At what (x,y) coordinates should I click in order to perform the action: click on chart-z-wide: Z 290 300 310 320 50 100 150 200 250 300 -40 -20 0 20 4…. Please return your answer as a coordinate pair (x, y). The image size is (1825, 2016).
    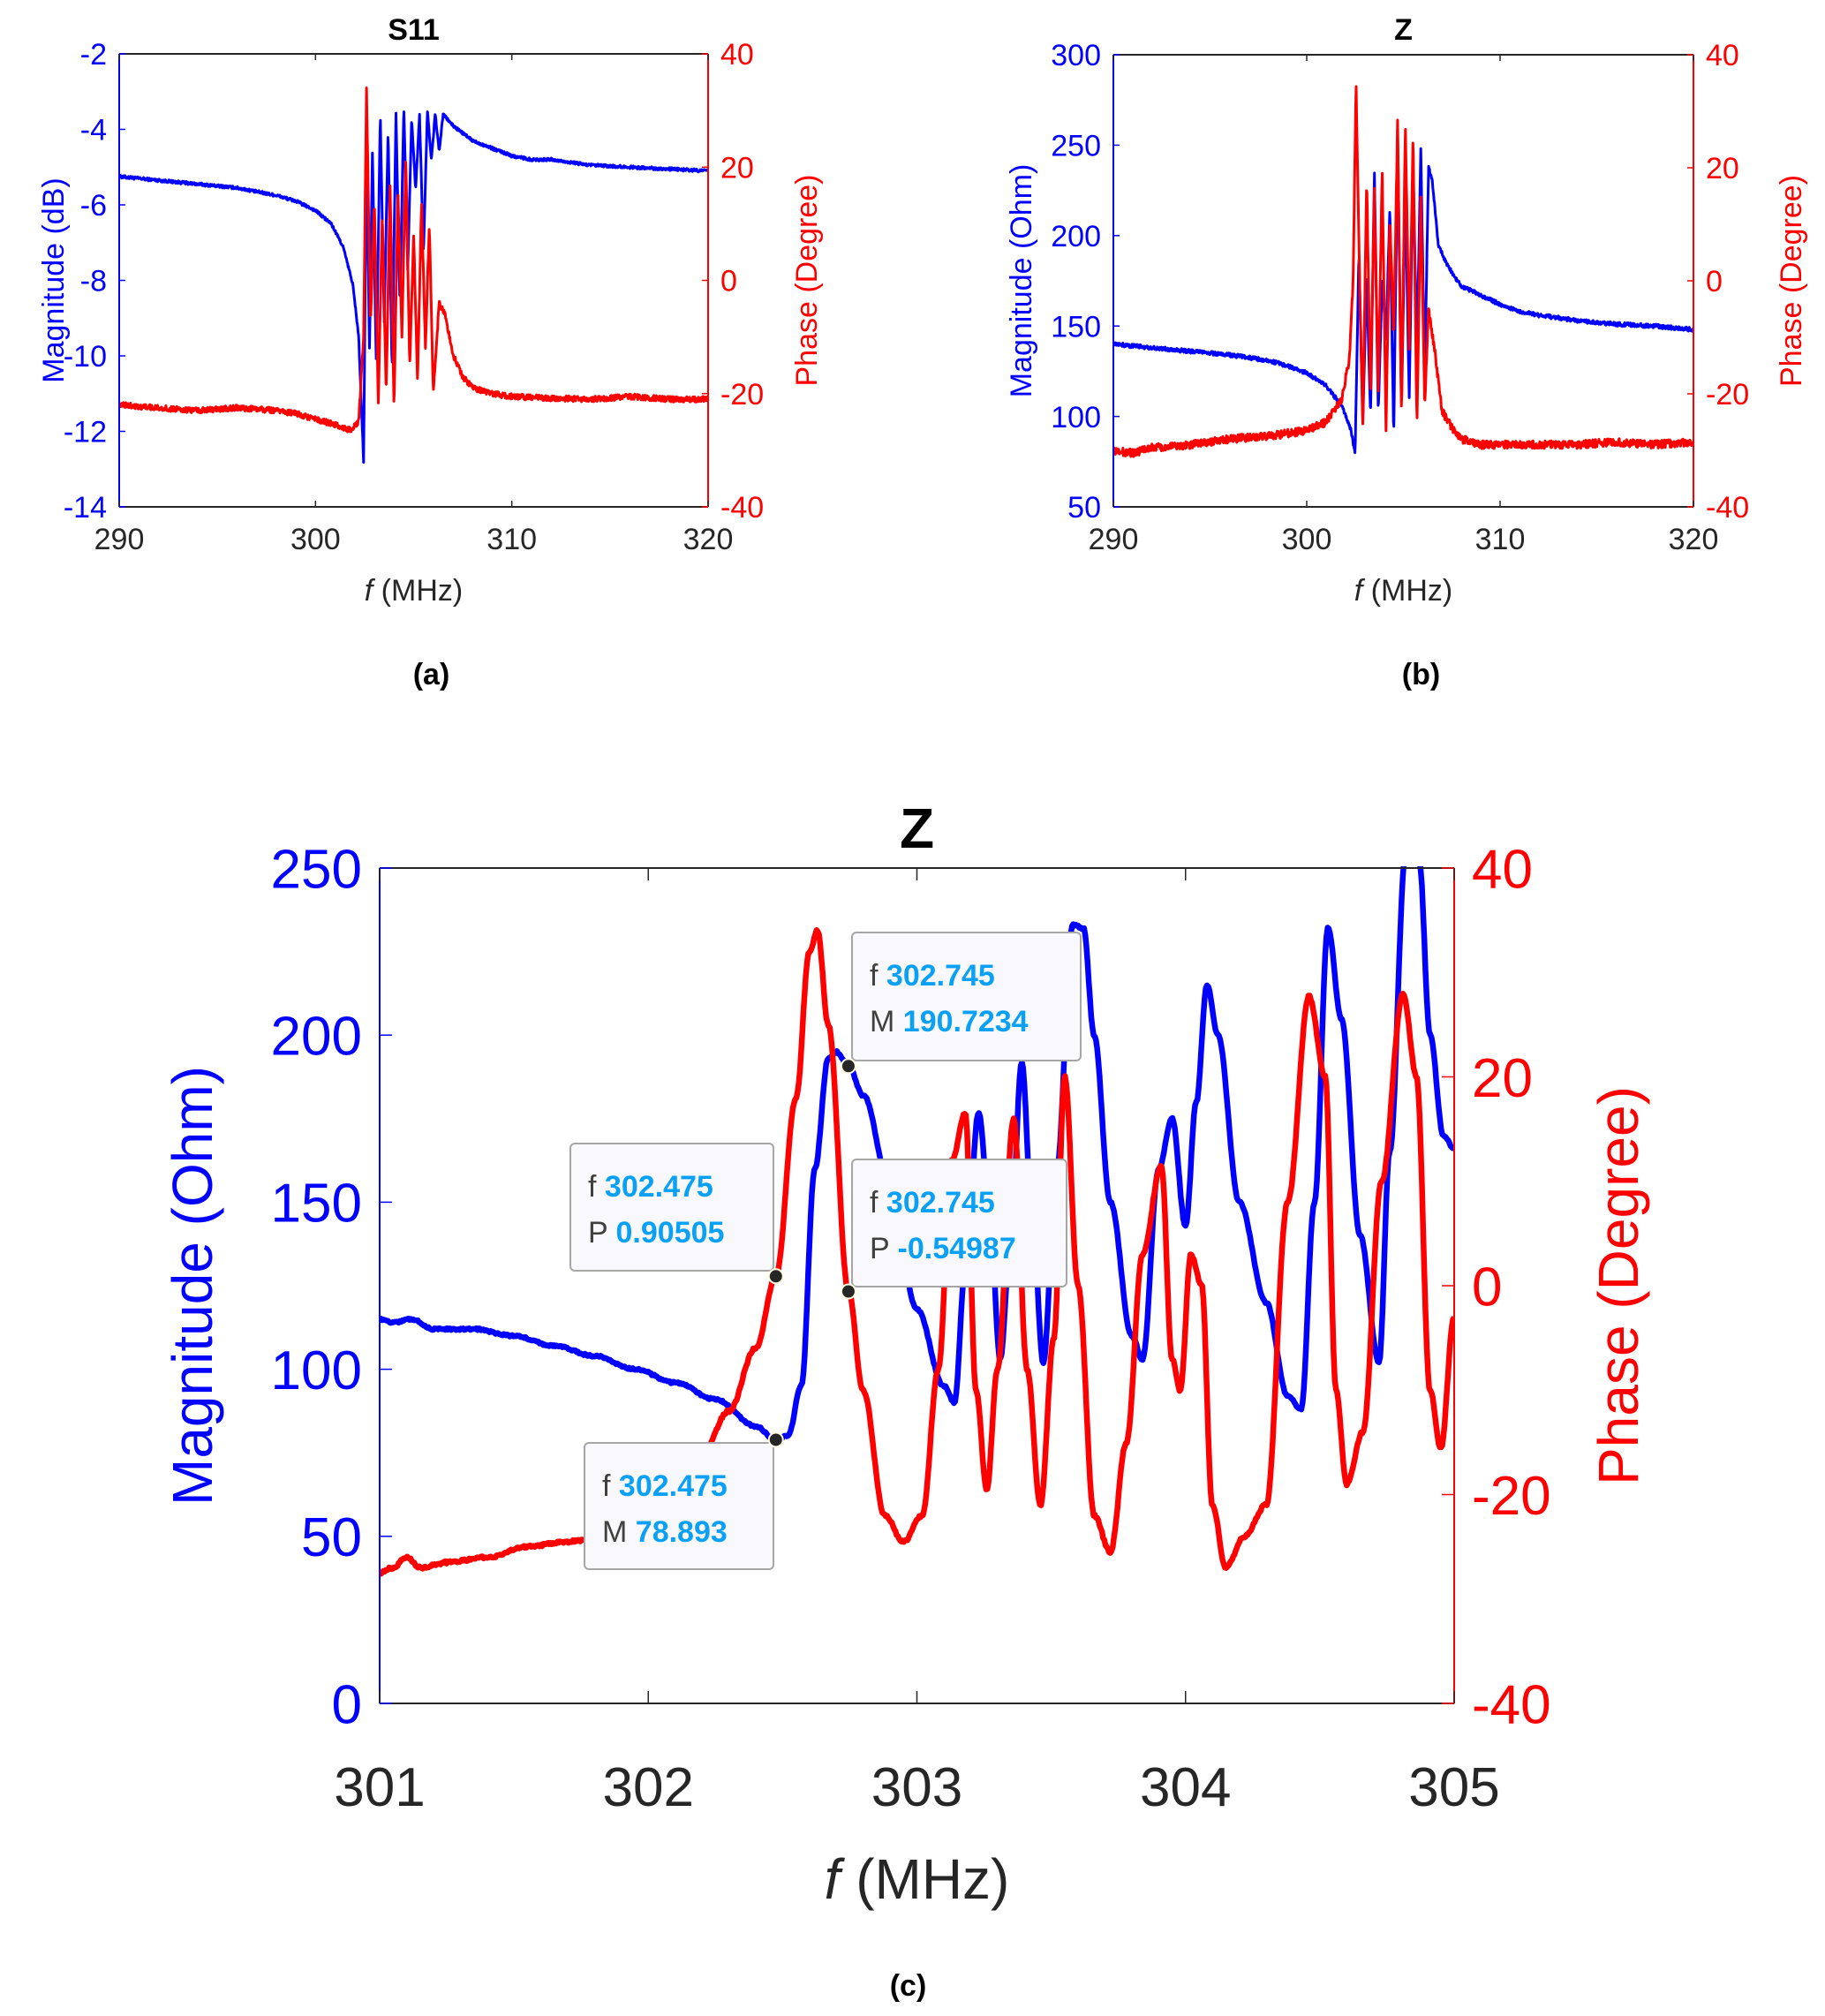
    Looking at the image, I should click on (1406, 352).